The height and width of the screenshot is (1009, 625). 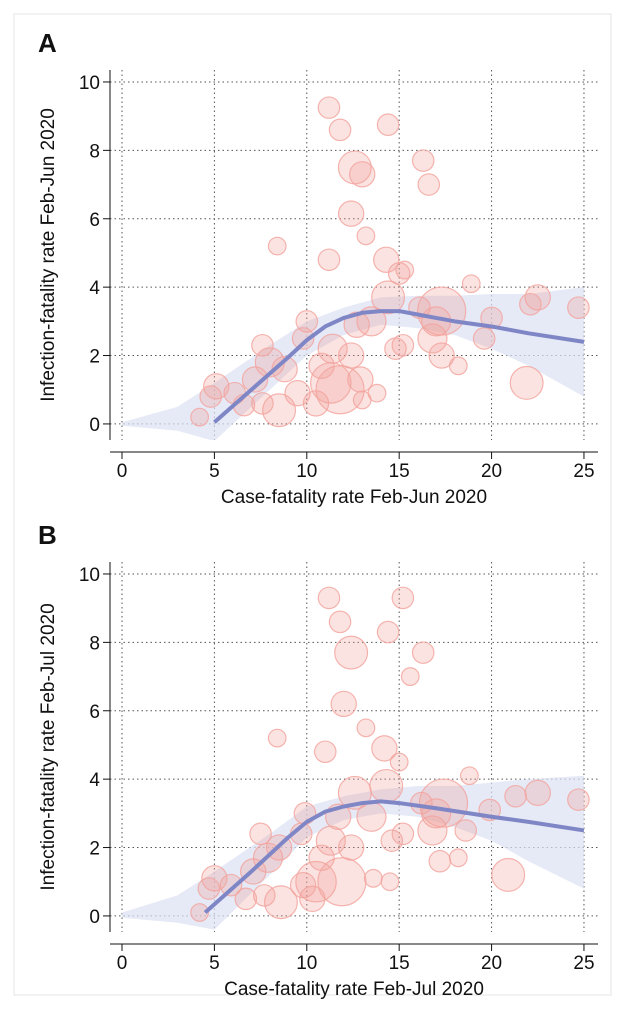 What do you see at coordinates (354, 989) in the screenshot?
I see `x-axis-label: Case-fatality rate Feb-Jul 2020` at bounding box center [354, 989].